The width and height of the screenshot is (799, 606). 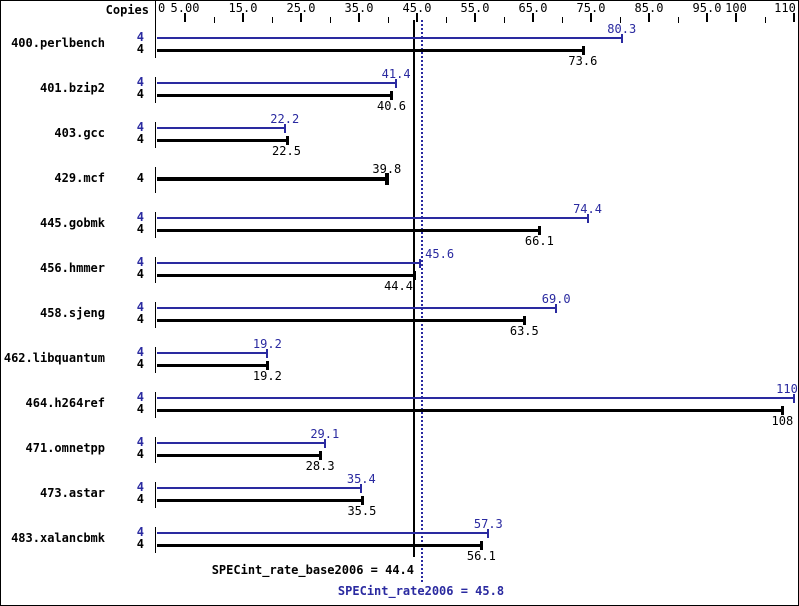 I want to click on base-value-label: 73.6, so click(x=583, y=61).